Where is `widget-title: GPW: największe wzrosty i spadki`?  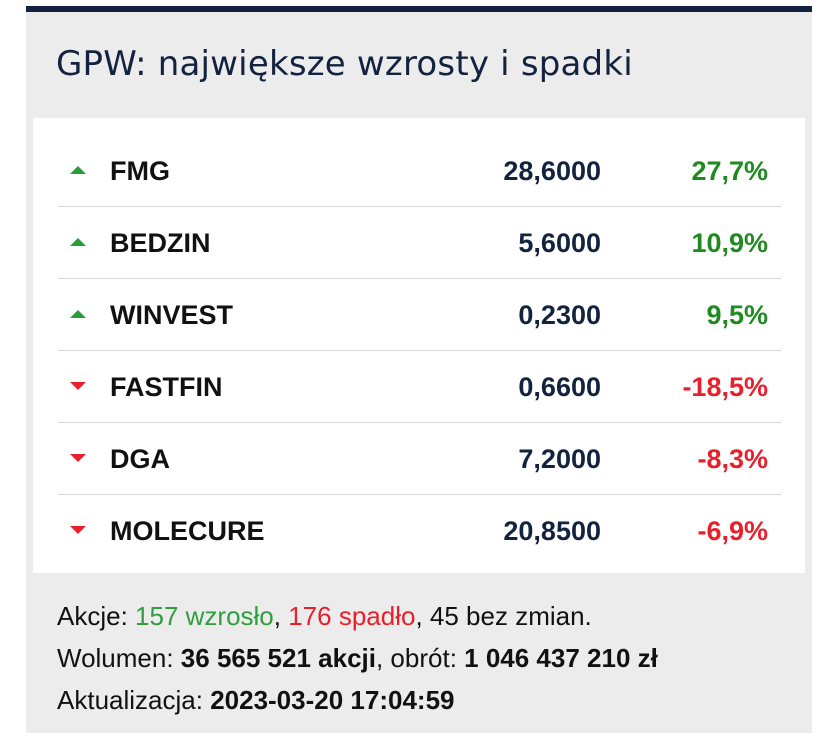 widget-title: GPW: największe wzrosty i spadki is located at coordinates (344, 64).